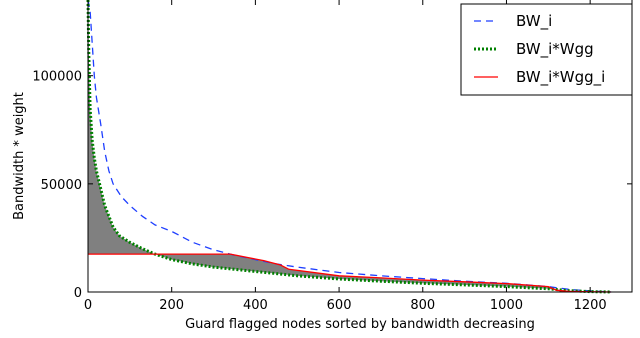  I want to click on x-tick-label: 1000, so click(506, 305).